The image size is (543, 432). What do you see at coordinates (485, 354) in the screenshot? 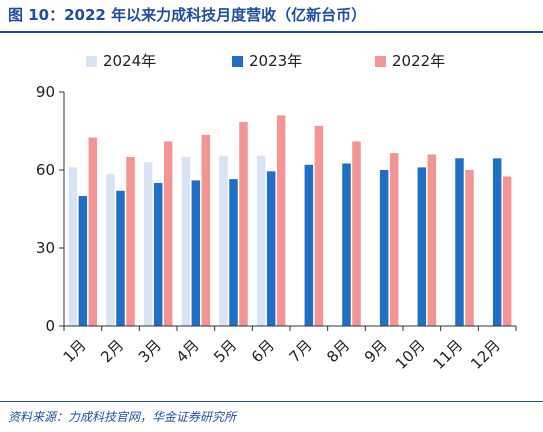
I see `x-tick-label: 12月` at bounding box center [485, 354].